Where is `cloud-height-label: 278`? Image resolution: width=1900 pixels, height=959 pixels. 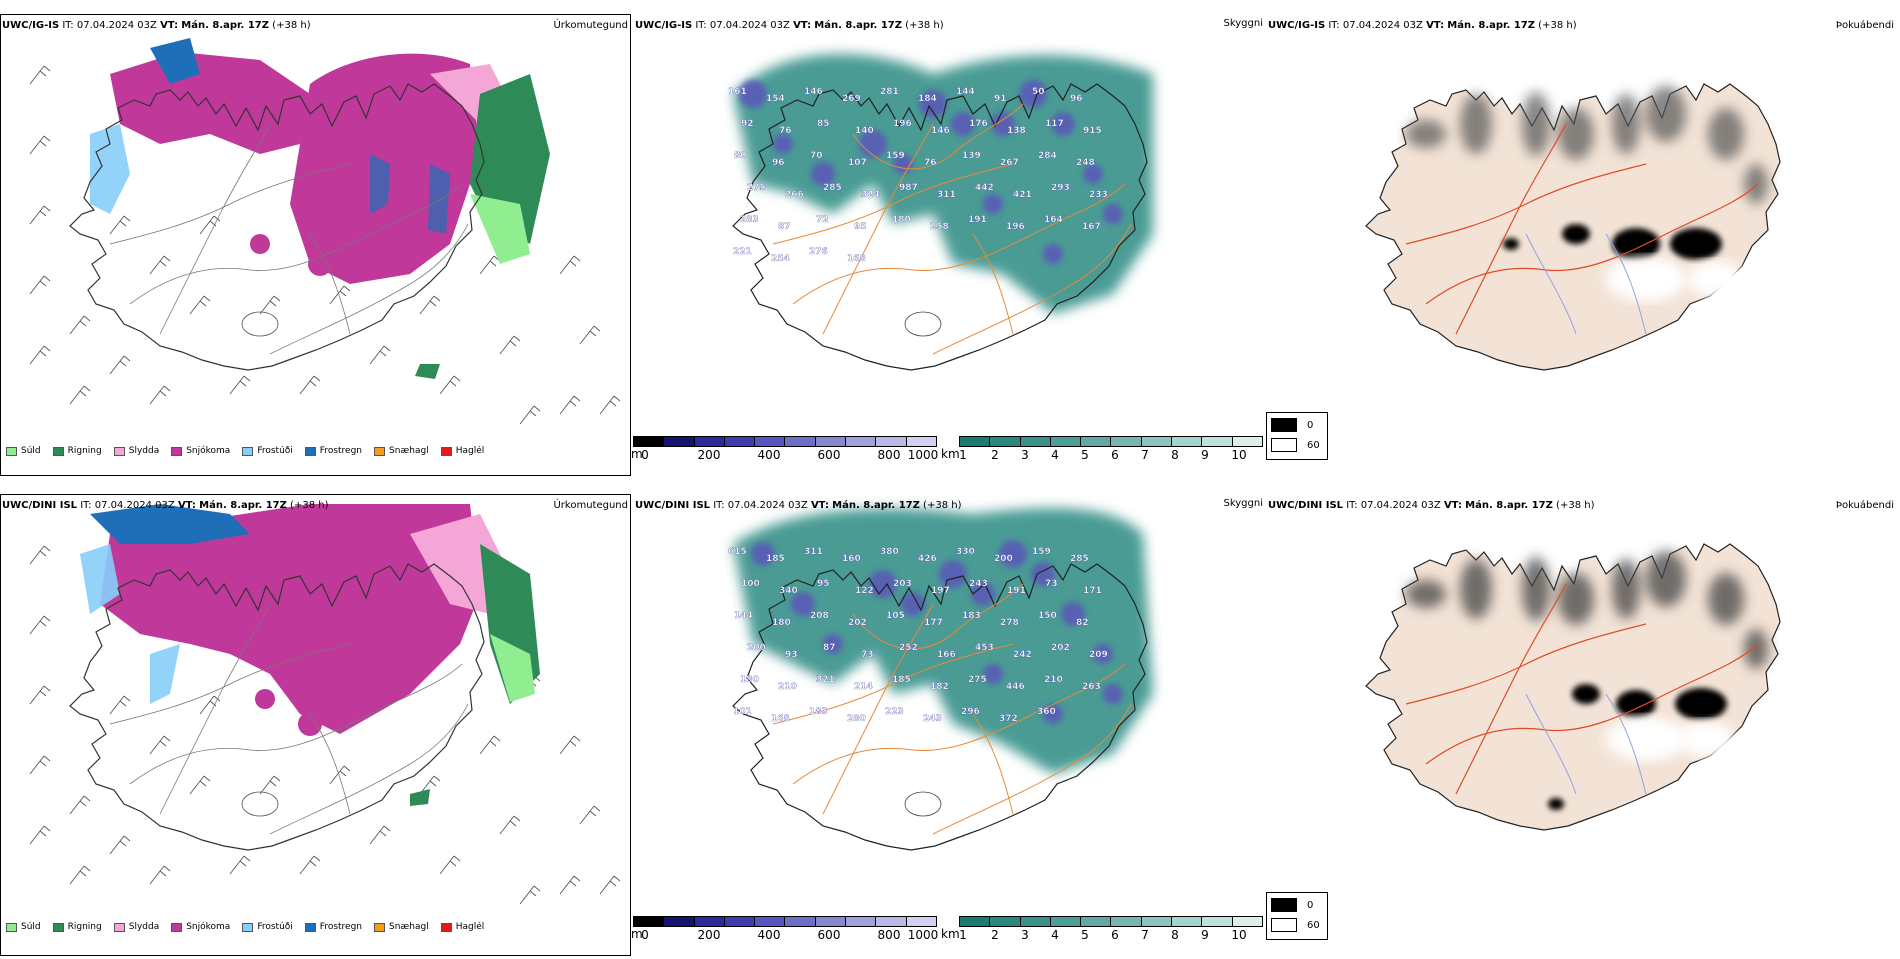 cloud-height-label: 278 is located at coordinates (1009, 623).